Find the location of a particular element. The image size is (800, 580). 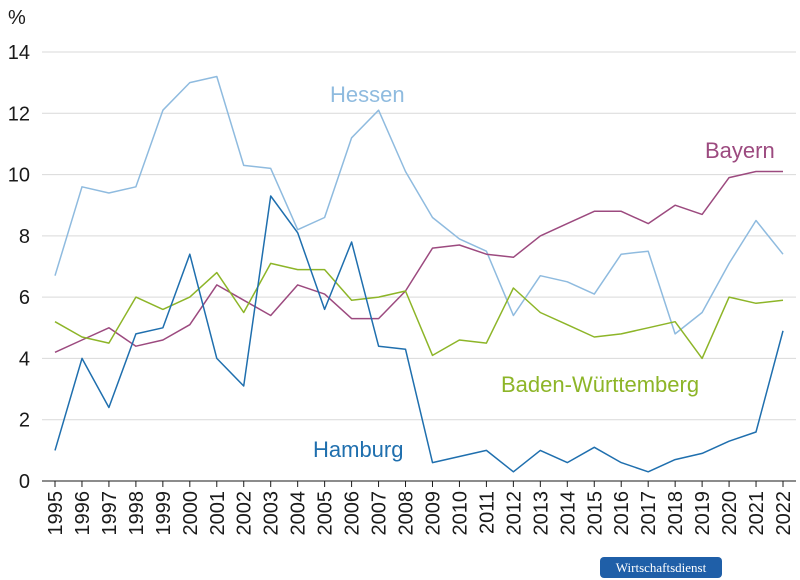

y-axis-ticks: 0 2 4 6 8 10 12 14 is located at coordinates (19, 267).